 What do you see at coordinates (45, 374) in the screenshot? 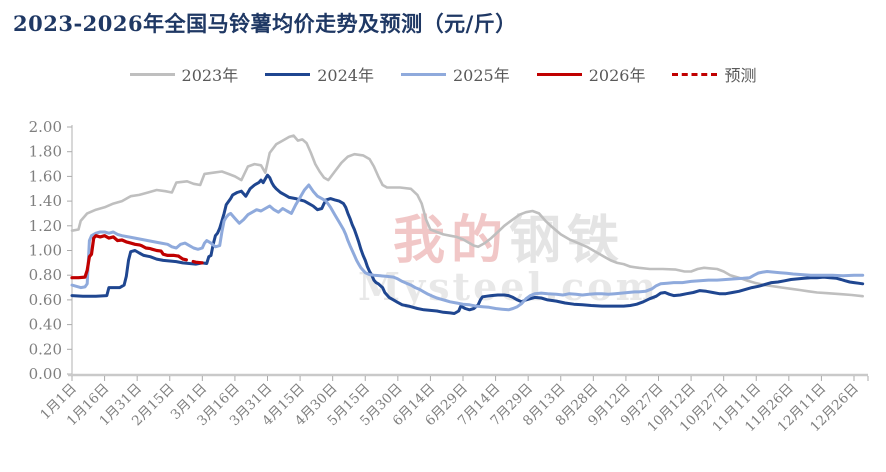
I see `y-axis-label: 0.00` at bounding box center [45, 374].